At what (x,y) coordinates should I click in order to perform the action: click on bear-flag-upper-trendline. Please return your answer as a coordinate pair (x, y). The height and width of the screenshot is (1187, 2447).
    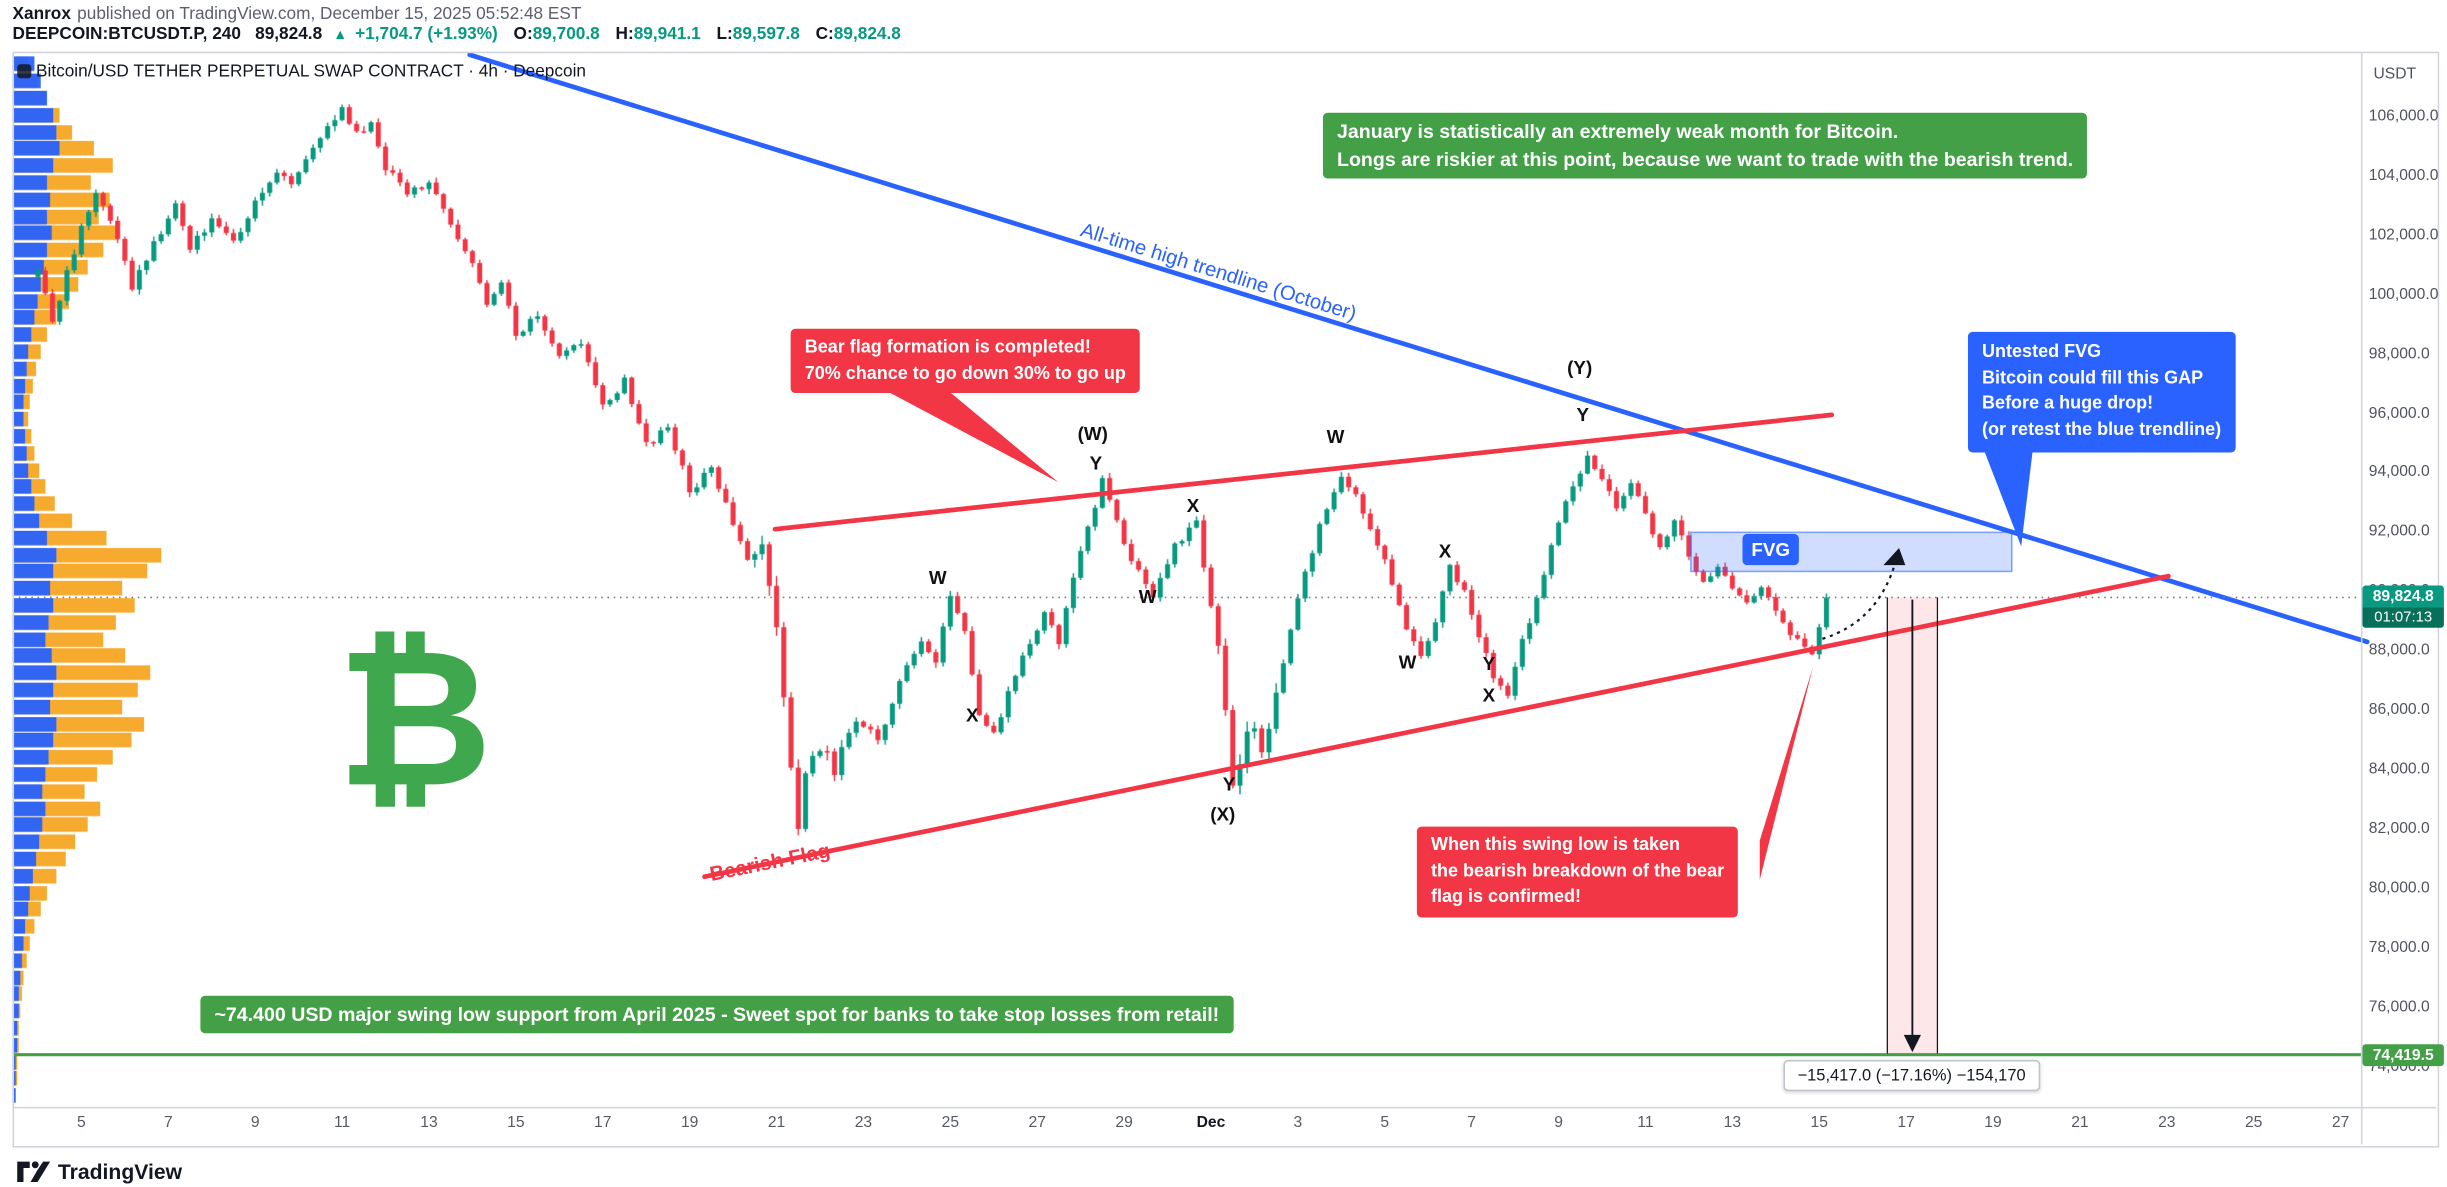
    Looking at the image, I should click on (1303, 472).